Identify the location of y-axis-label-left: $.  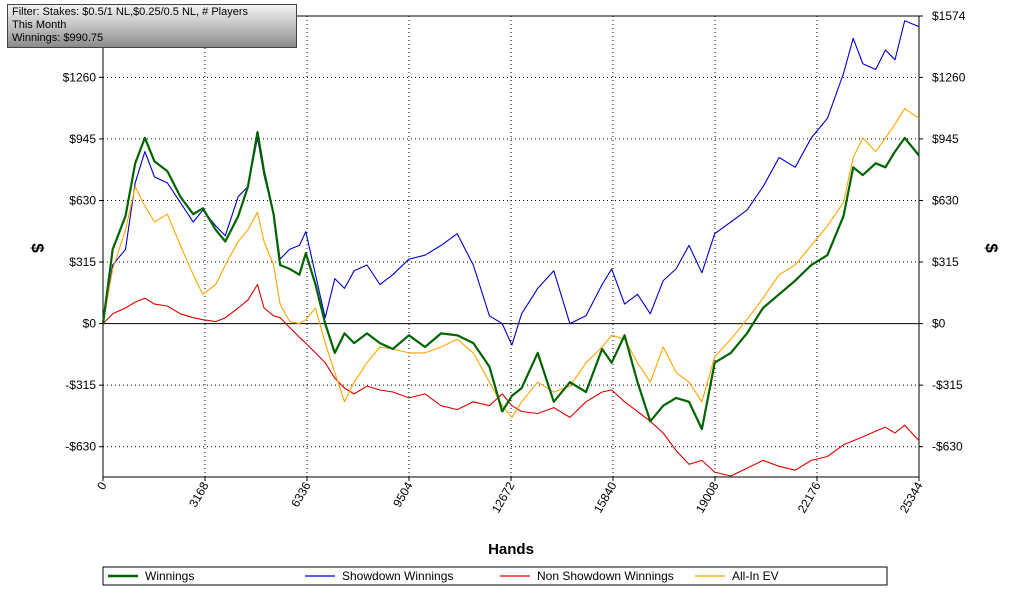
(37, 248).